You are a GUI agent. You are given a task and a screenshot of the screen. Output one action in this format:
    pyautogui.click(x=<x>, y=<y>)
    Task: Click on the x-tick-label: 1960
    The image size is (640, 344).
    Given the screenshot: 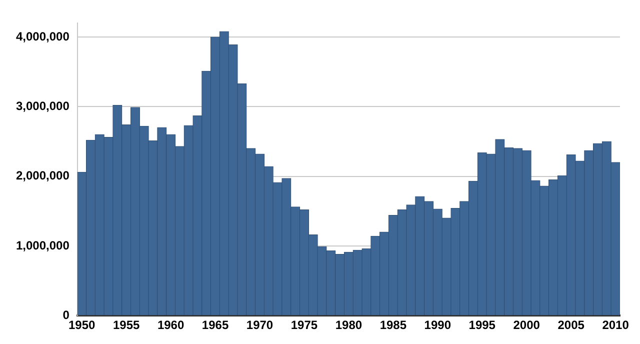 What is the action you would take?
    pyautogui.click(x=170, y=325)
    